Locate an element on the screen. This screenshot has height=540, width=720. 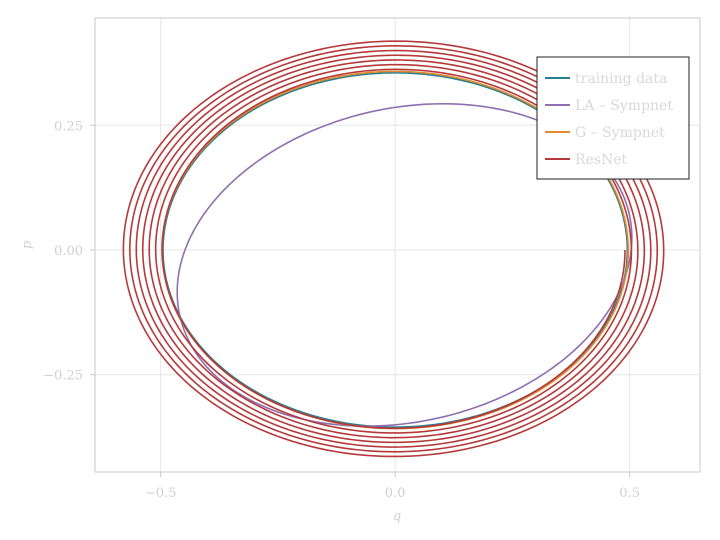
legend-entry-la-sympnet: LA – Sympnet is located at coordinates (624, 106).